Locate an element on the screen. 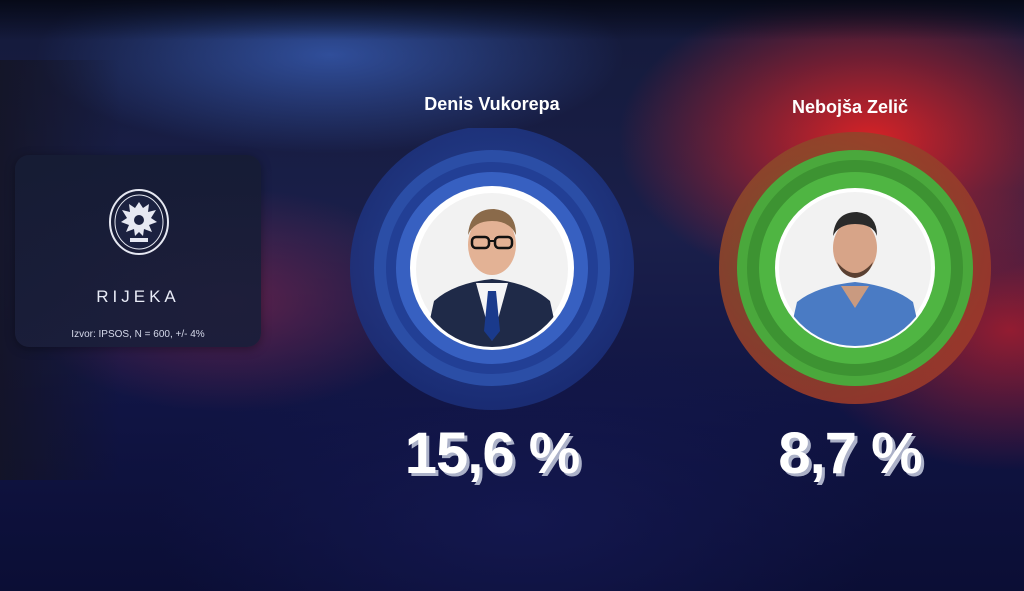 The height and width of the screenshot is (591, 1024). candidate-percentage-vukorepa: 15,6 % is located at coordinates (492, 453).